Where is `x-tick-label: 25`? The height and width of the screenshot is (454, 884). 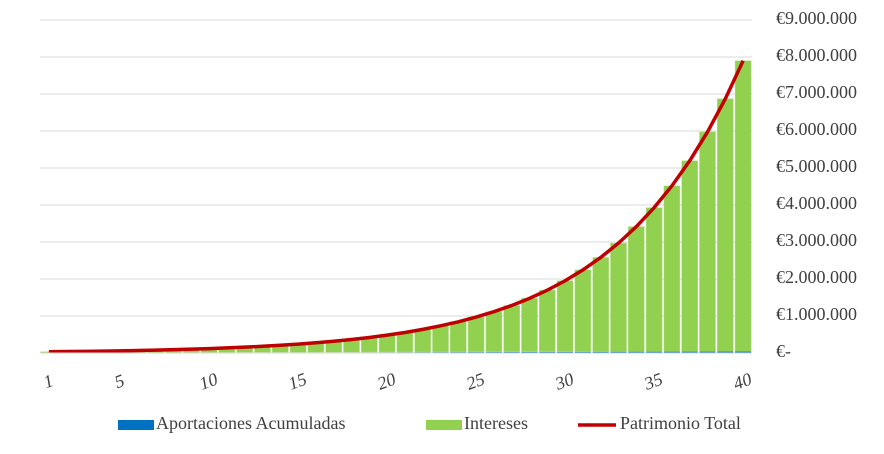 x-tick-label: 25 is located at coordinates (476, 381).